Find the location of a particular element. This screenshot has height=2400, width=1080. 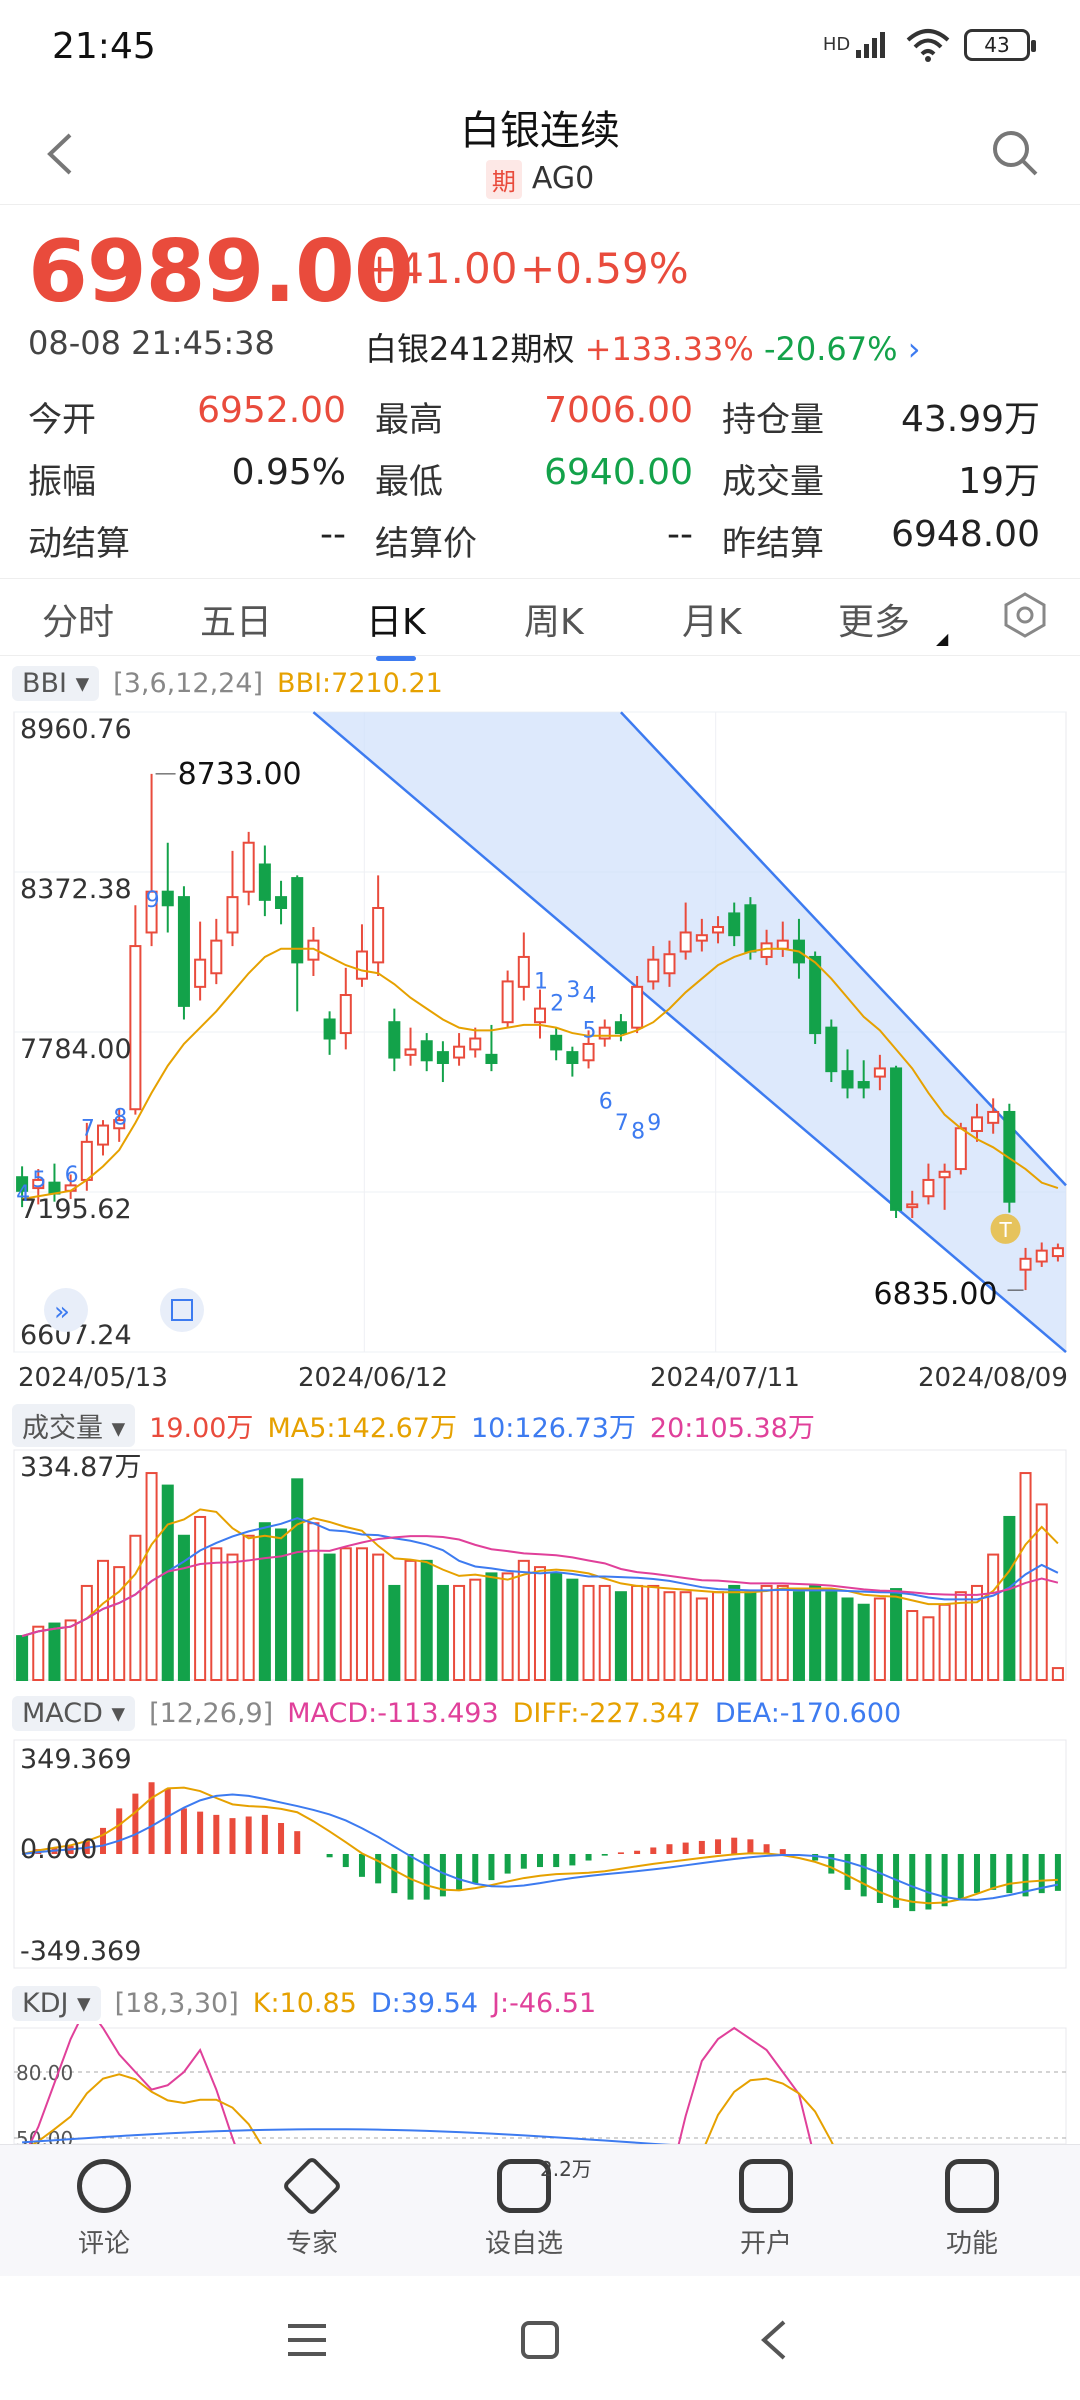

collapse-icon is located at coordinates (66, 1310).